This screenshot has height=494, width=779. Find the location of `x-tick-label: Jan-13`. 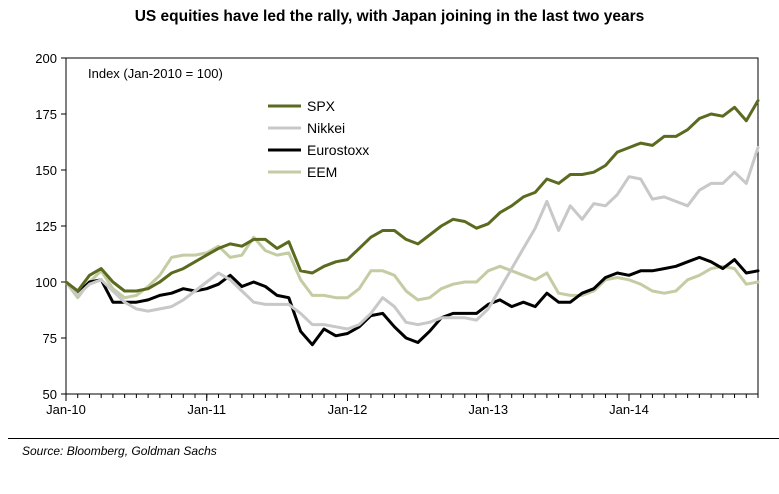

x-tick-label: Jan-13 is located at coordinates (488, 409).